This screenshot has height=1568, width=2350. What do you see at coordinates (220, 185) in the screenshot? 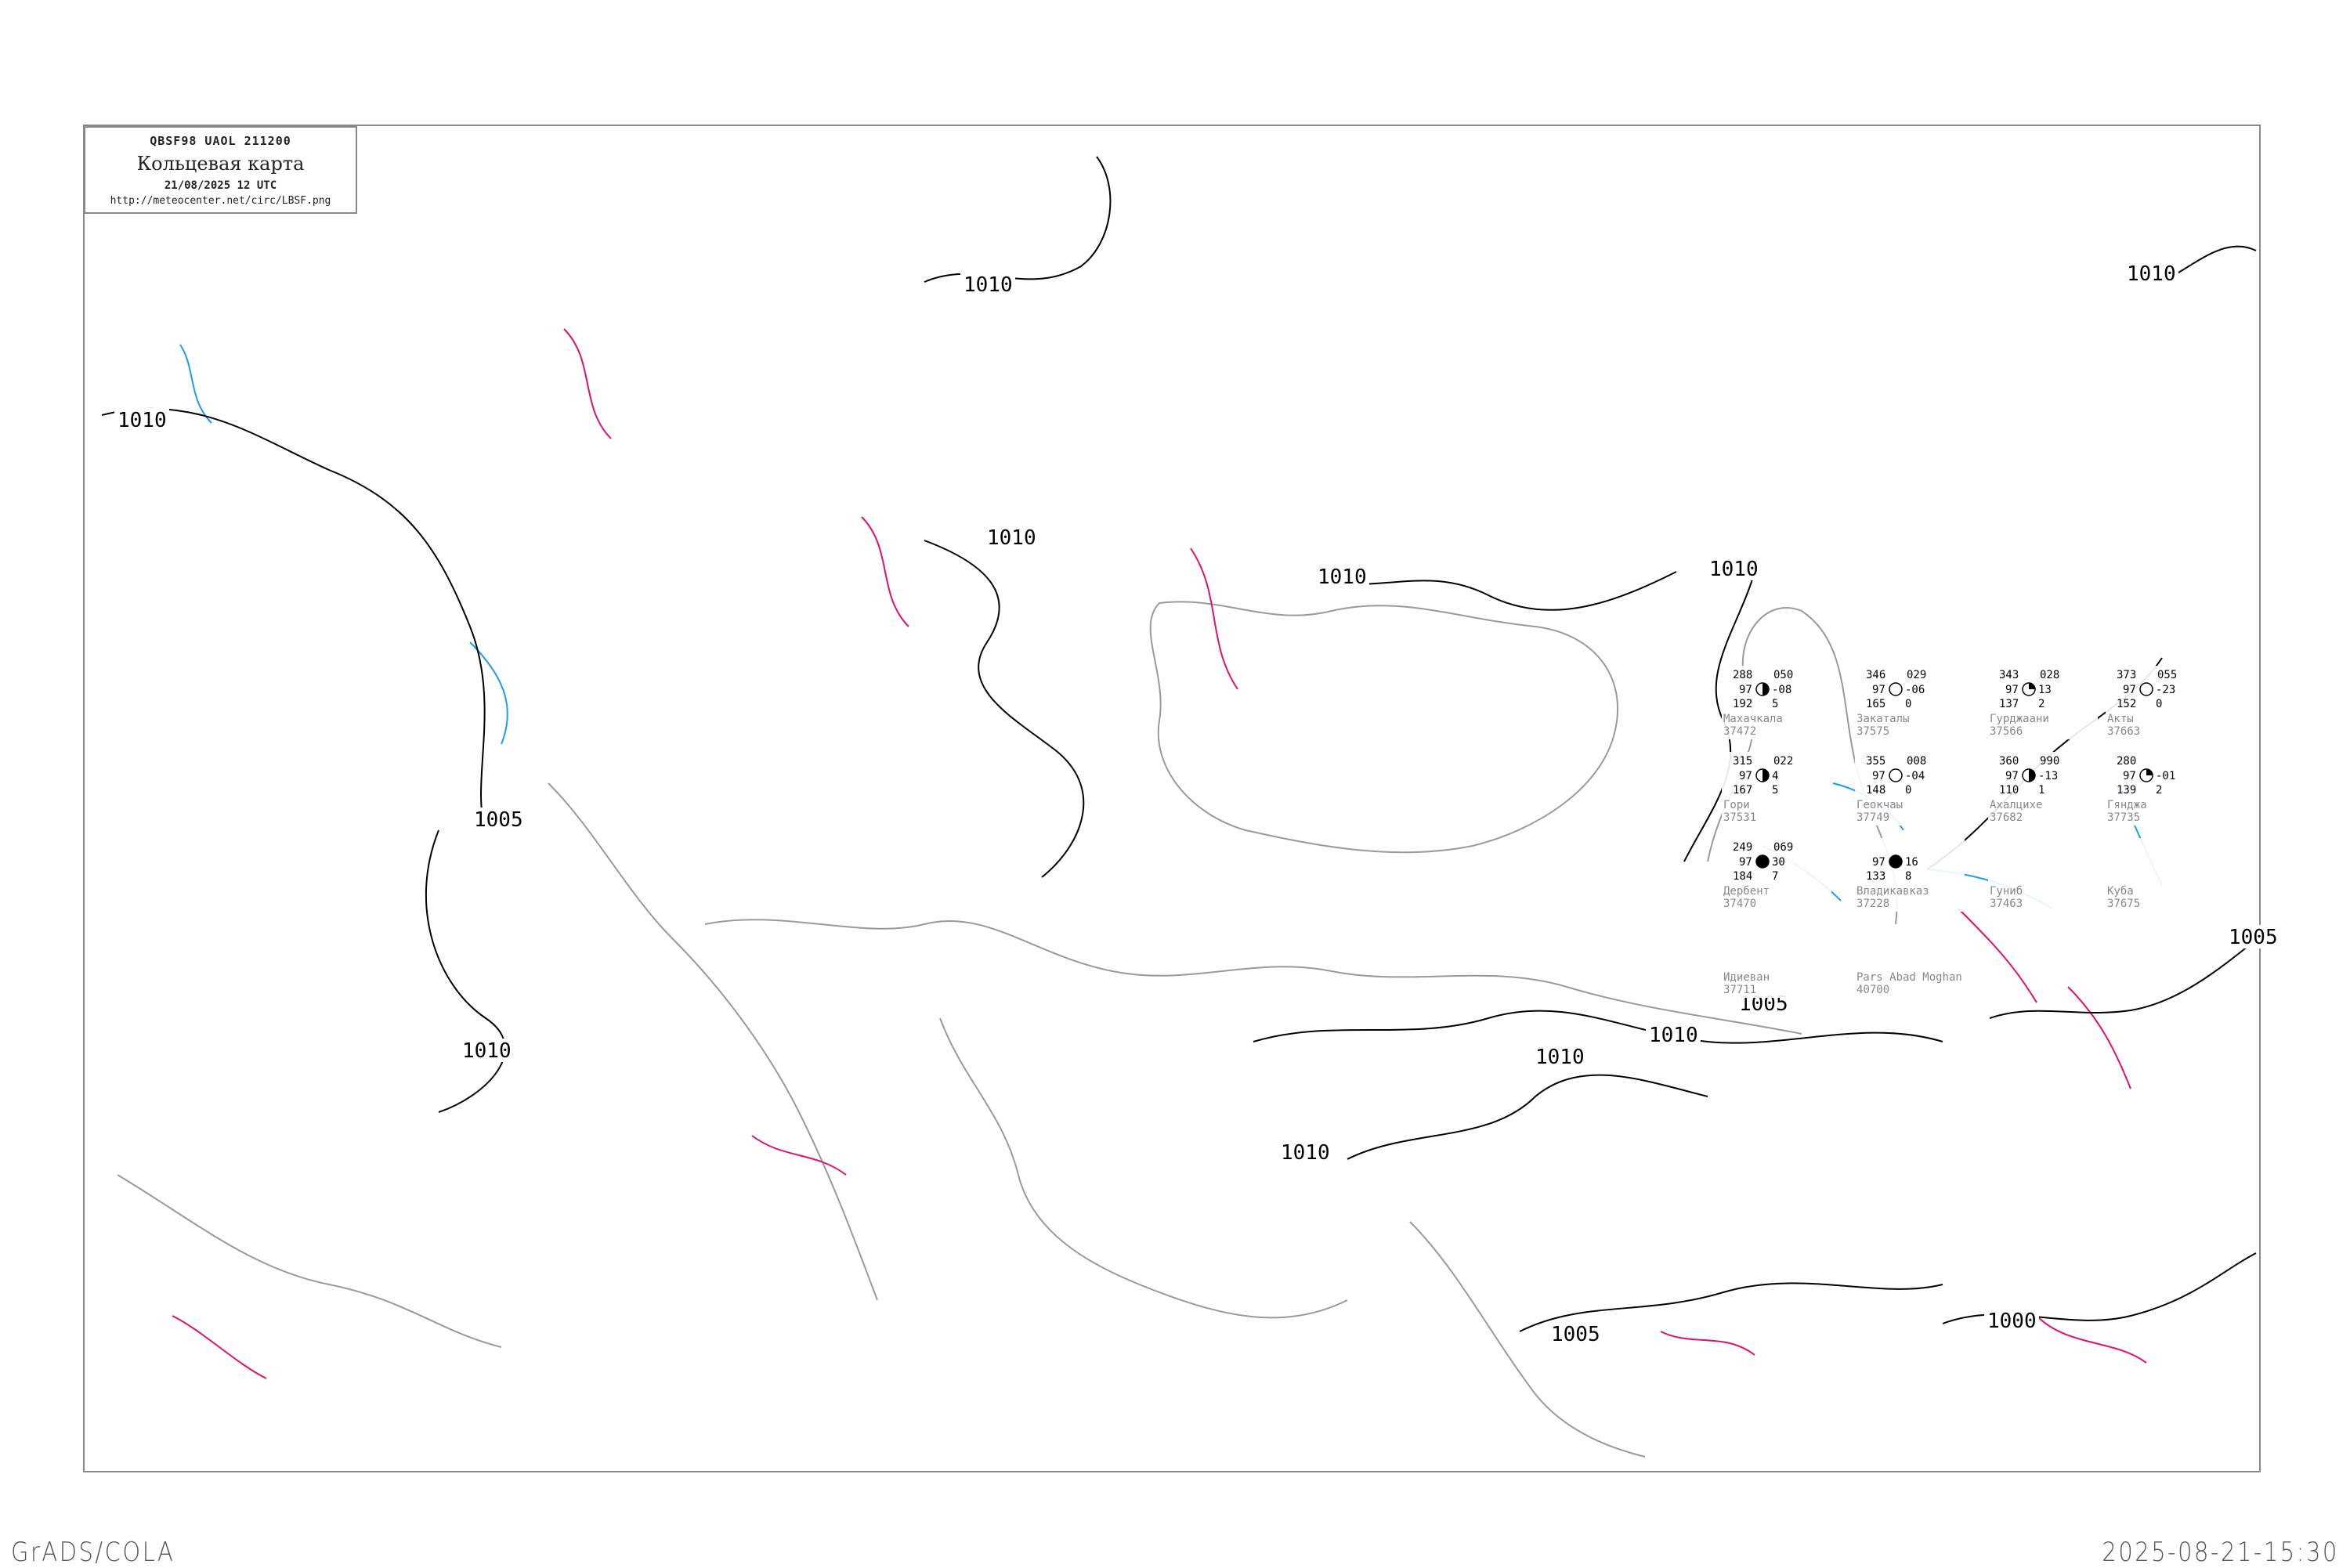
I see `map-datetime: 21/08/2025 12 UTC` at bounding box center [220, 185].